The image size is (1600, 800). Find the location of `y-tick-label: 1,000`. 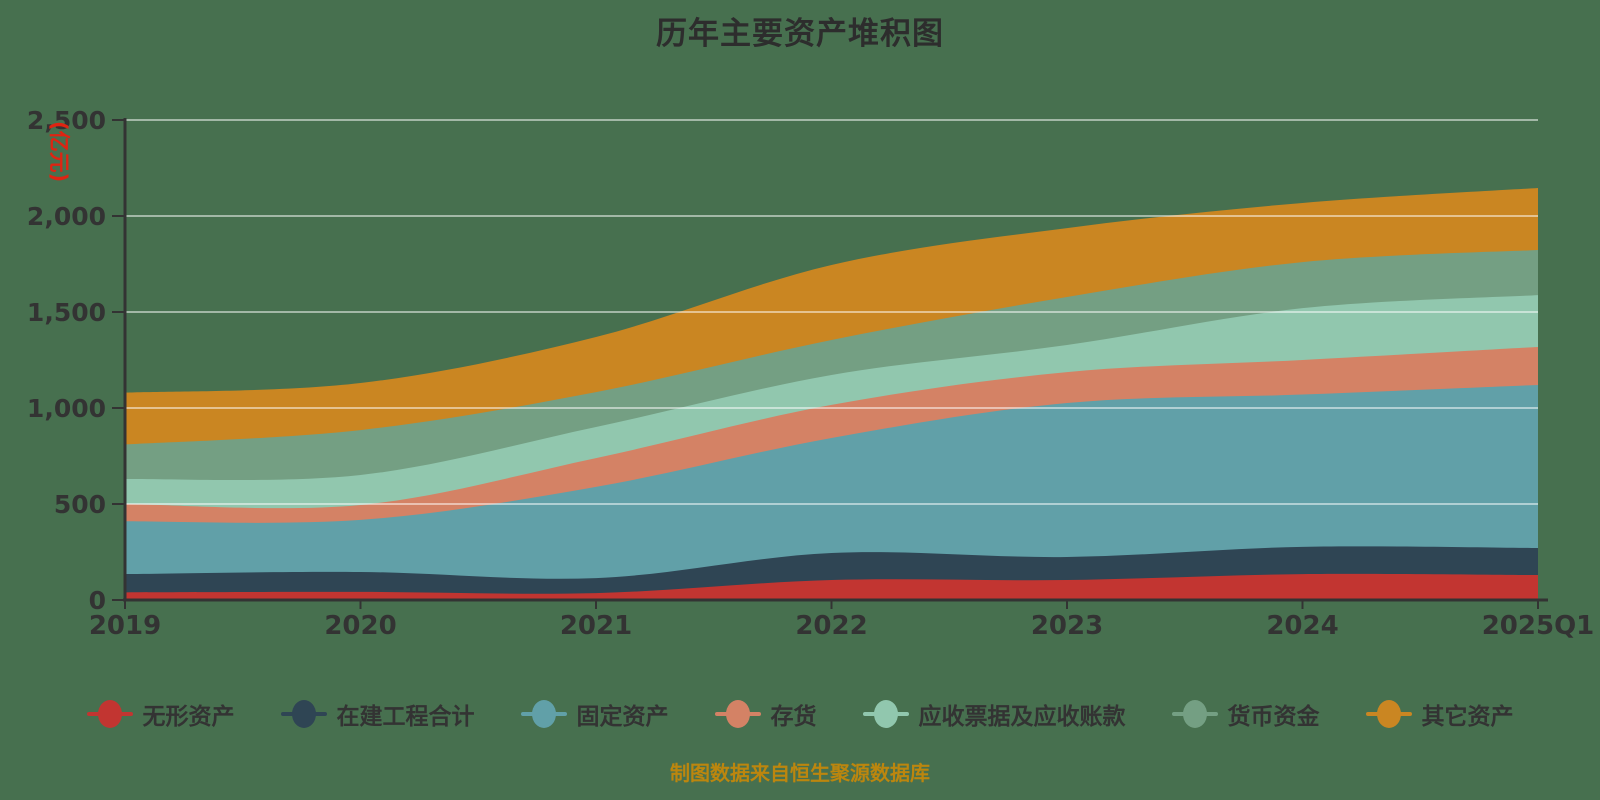

y-tick-label: 1,000 is located at coordinates (66, 408).